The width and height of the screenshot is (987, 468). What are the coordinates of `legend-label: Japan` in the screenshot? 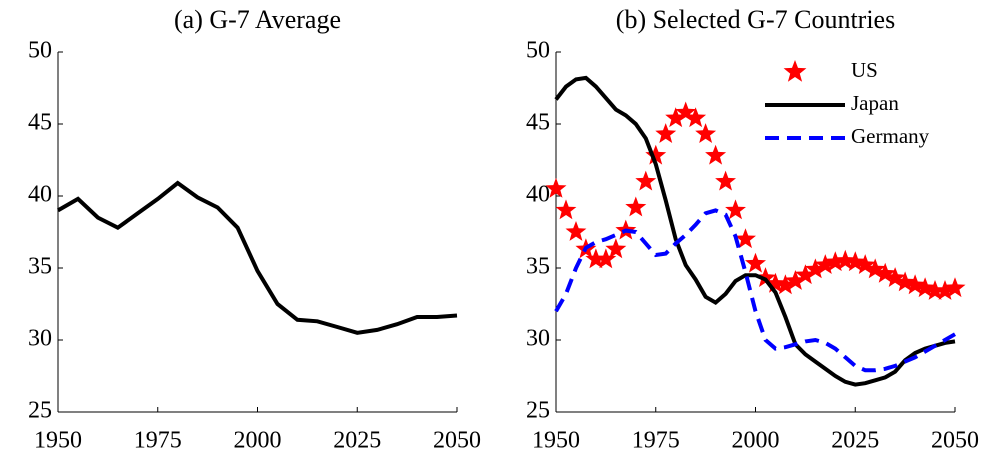 It's located at (875, 103).